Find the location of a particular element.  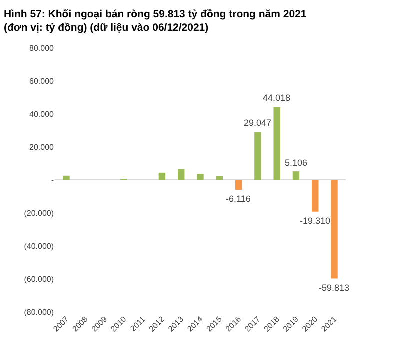

y-tick-label: 60.000 is located at coordinates (42, 81).